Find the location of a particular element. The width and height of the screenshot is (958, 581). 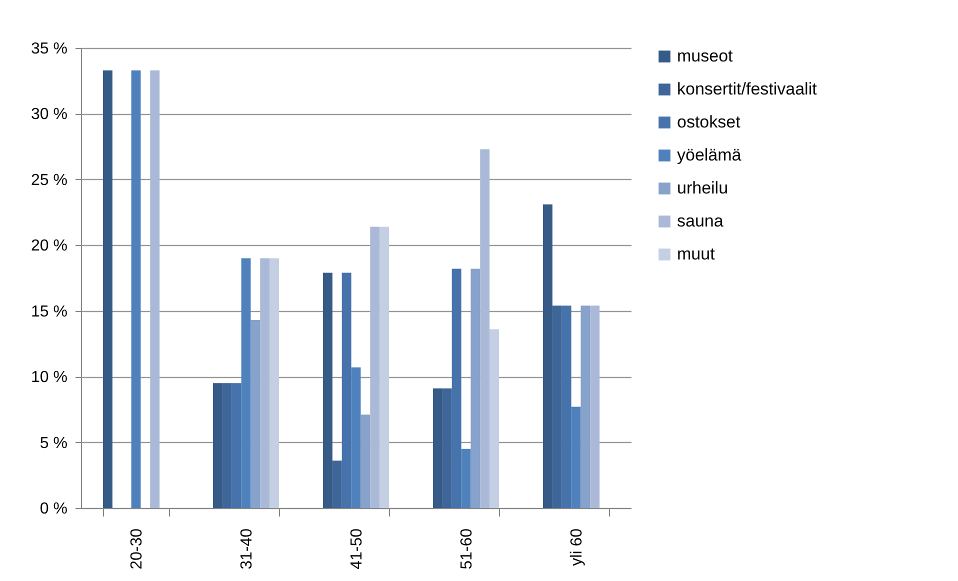

x-tick-label: 20-30 is located at coordinates (137, 549).